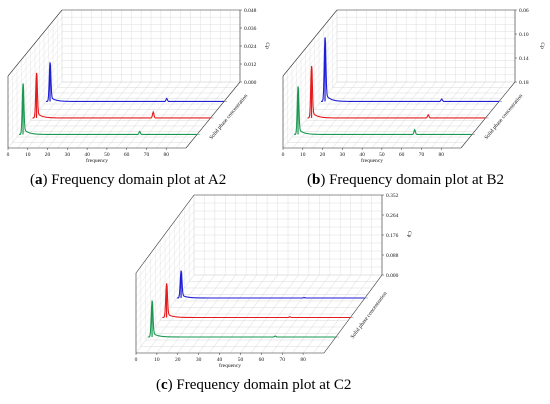 This screenshot has height=404, width=550. Describe the element at coordinates (39, 180) in the screenshot. I see `chart-a-caption-tag: a` at that location.